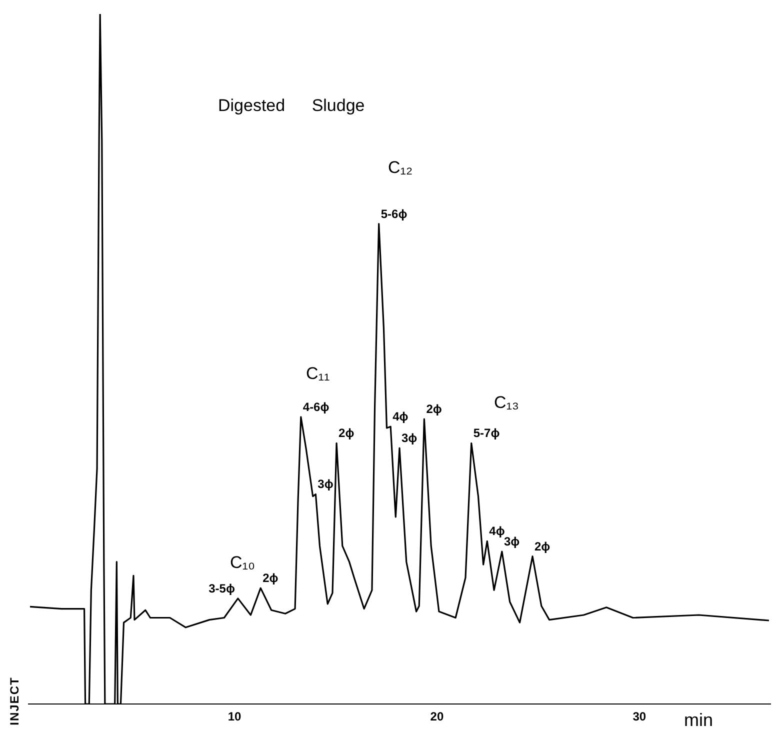 This screenshot has width=779, height=752. I want to click on x-tick-label: 30, so click(639, 717).